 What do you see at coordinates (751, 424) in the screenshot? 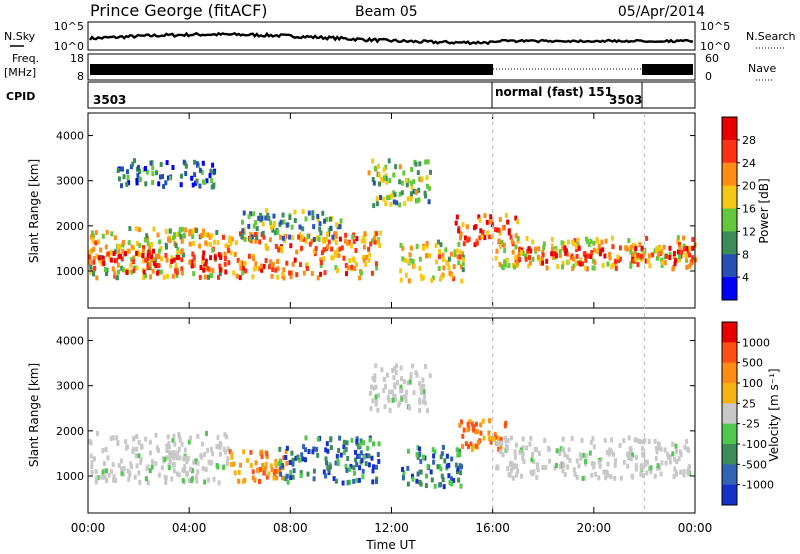
I see `colorbar-tick-label: -25` at bounding box center [751, 424].